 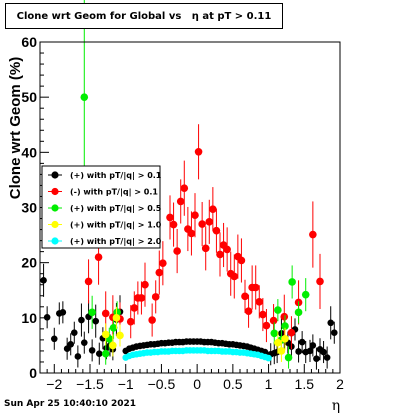 What do you see at coordinates (29, 318) in the screenshot?
I see `y-tick-label: 10` at bounding box center [29, 318].